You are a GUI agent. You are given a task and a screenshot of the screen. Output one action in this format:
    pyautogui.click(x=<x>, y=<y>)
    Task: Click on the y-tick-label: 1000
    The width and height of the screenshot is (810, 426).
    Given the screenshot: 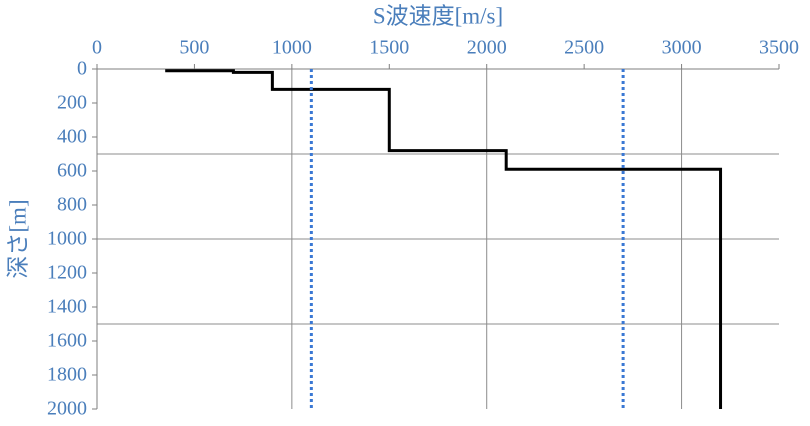 What is the action you would take?
    pyautogui.click(x=67, y=239)
    